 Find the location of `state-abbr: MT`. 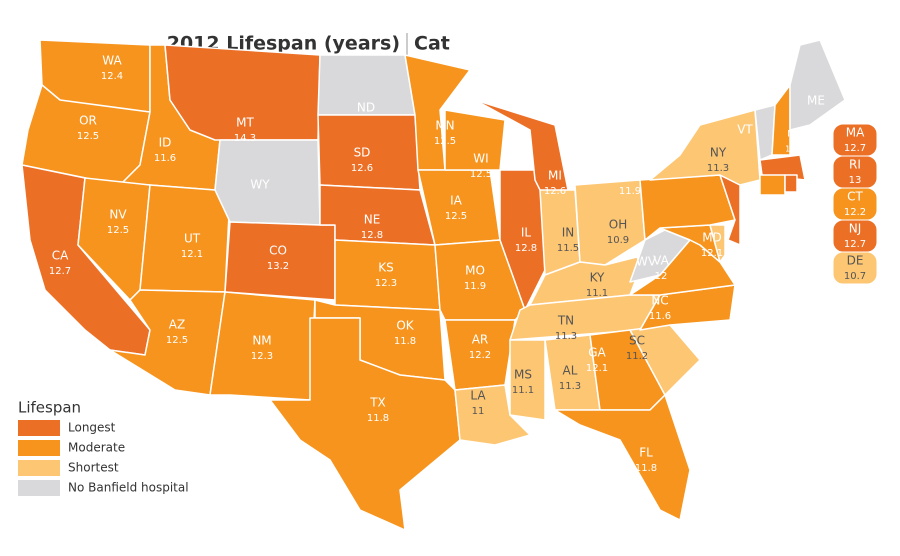

state-abbr: MT is located at coordinates (245, 123).